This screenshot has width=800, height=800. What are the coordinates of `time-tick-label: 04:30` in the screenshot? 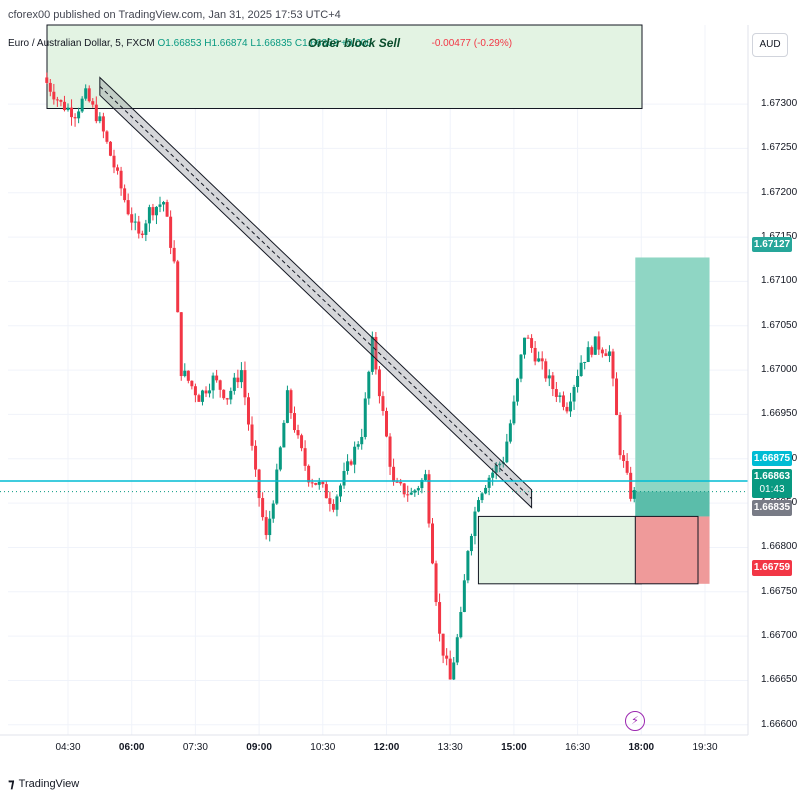 It's located at (68, 747).